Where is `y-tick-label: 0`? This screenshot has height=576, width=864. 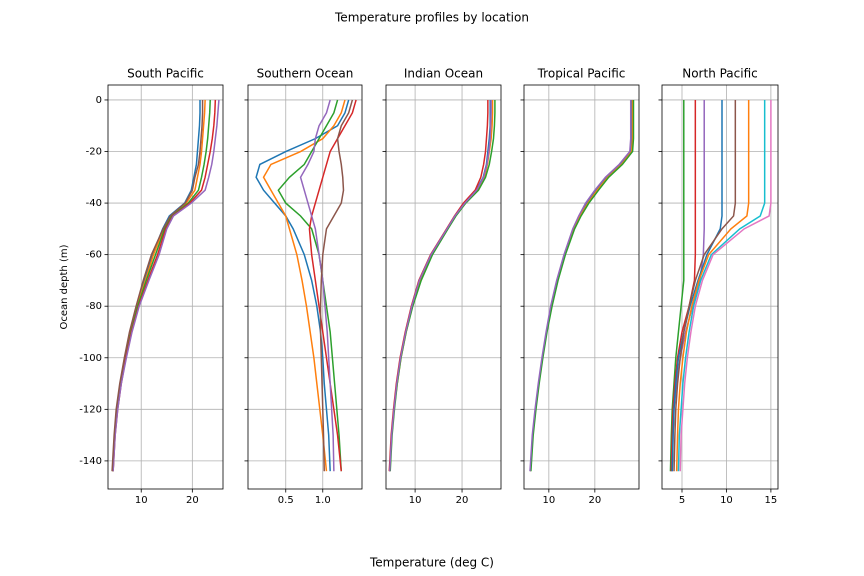 y-tick-label: 0 is located at coordinates (99, 100).